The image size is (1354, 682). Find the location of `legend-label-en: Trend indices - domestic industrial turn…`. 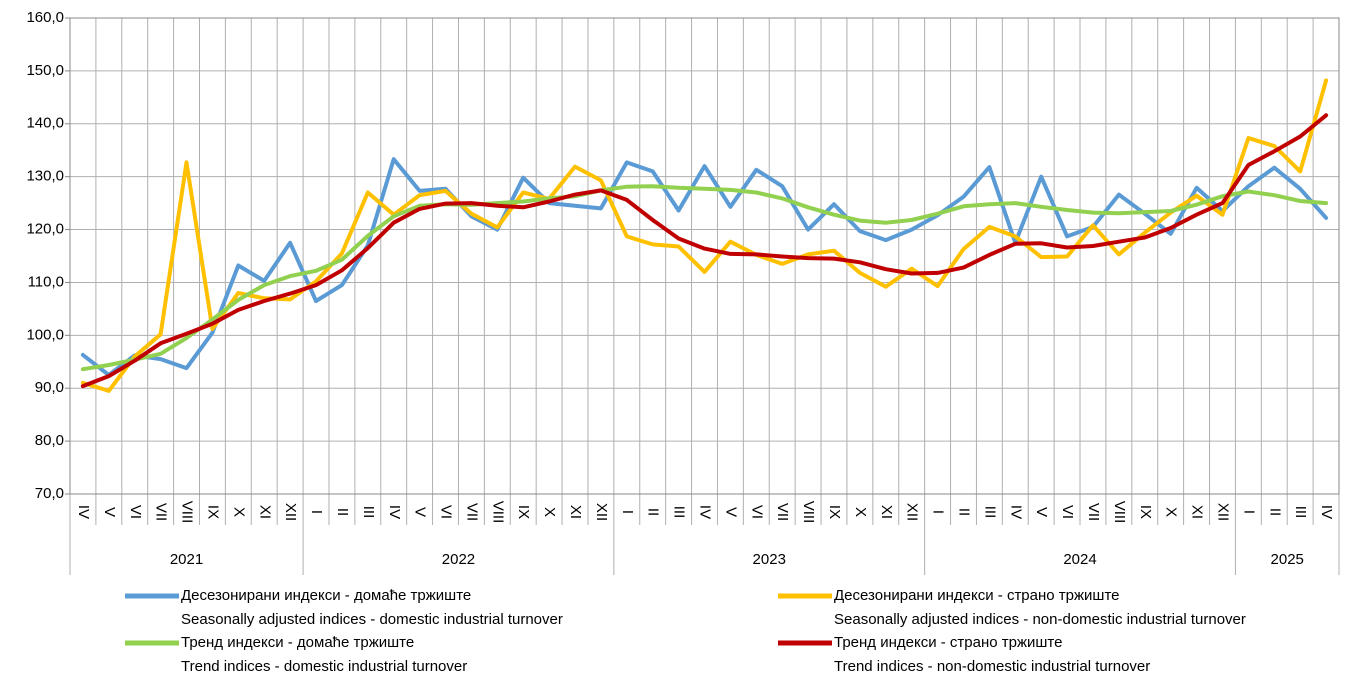

legend-label-en: Trend indices - domestic industrial turn… is located at coordinates (324, 666).